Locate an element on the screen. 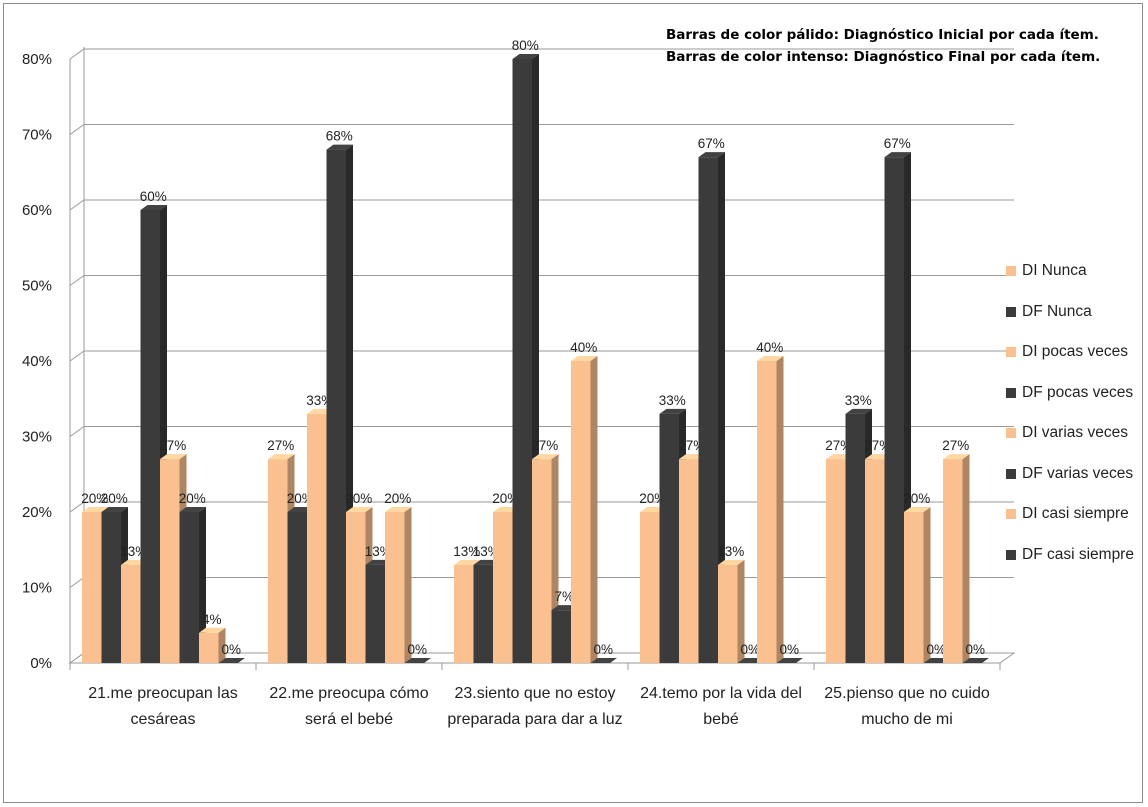  legend-item: DF casi siempre is located at coordinates (1070, 566).